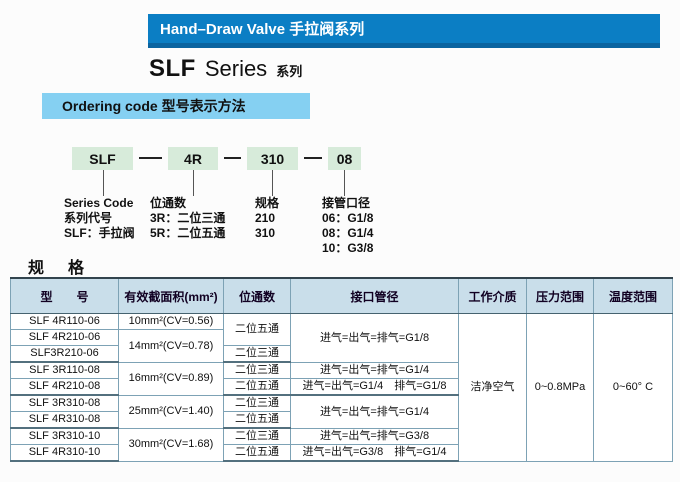 The height and width of the screenshot is (482, 680). Describe the element at coordinates (236, 68) in the screenshot. I see `series-word-text: Series` at that location.